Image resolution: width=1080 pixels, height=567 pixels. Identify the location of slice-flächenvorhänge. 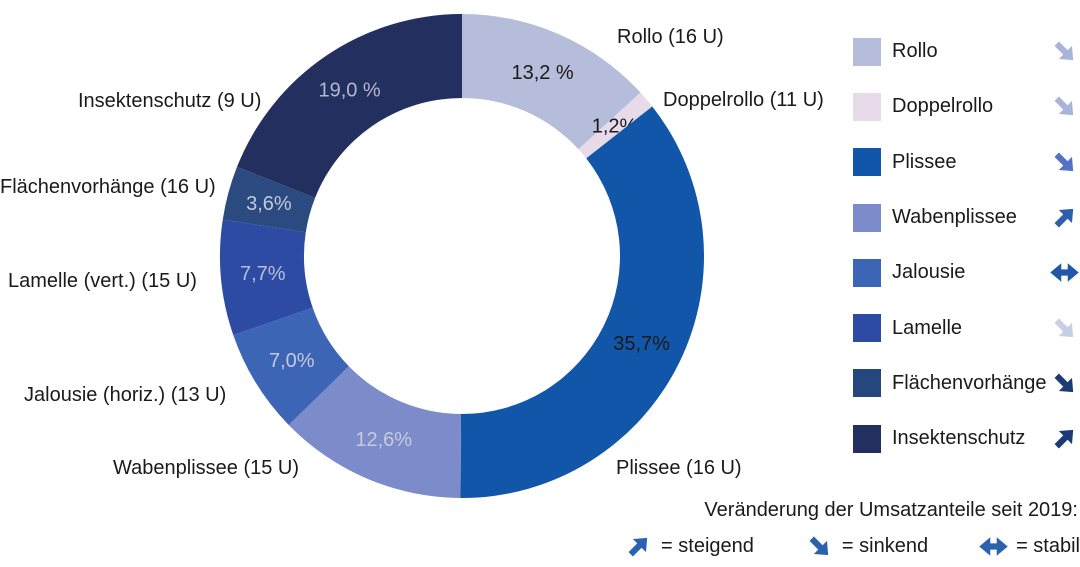
(269, 199).